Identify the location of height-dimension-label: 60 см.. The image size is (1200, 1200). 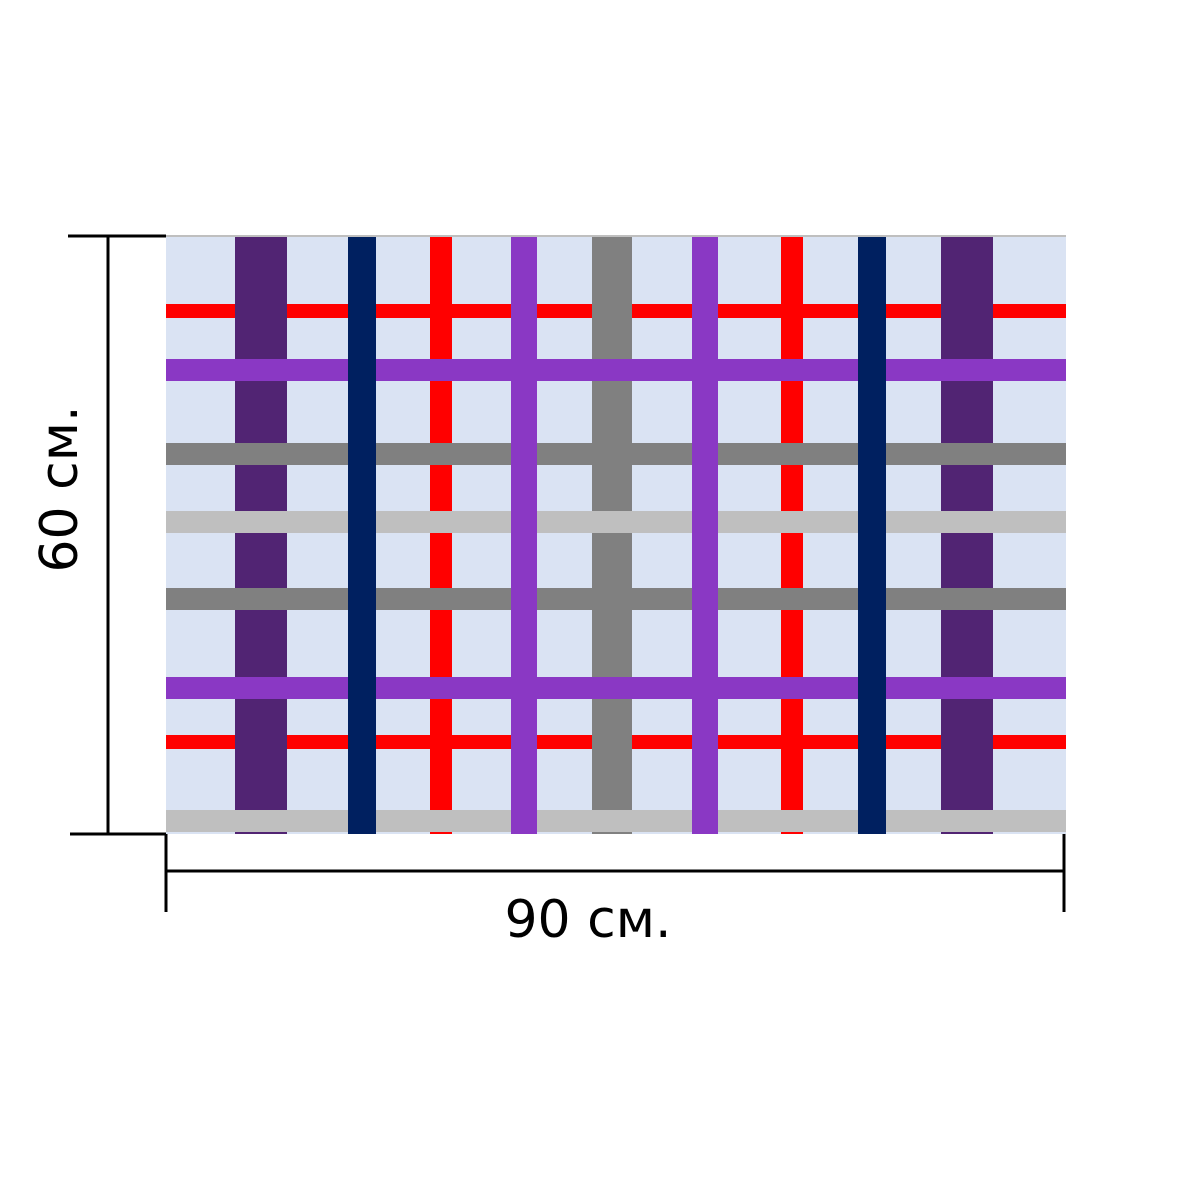
(60, 489).